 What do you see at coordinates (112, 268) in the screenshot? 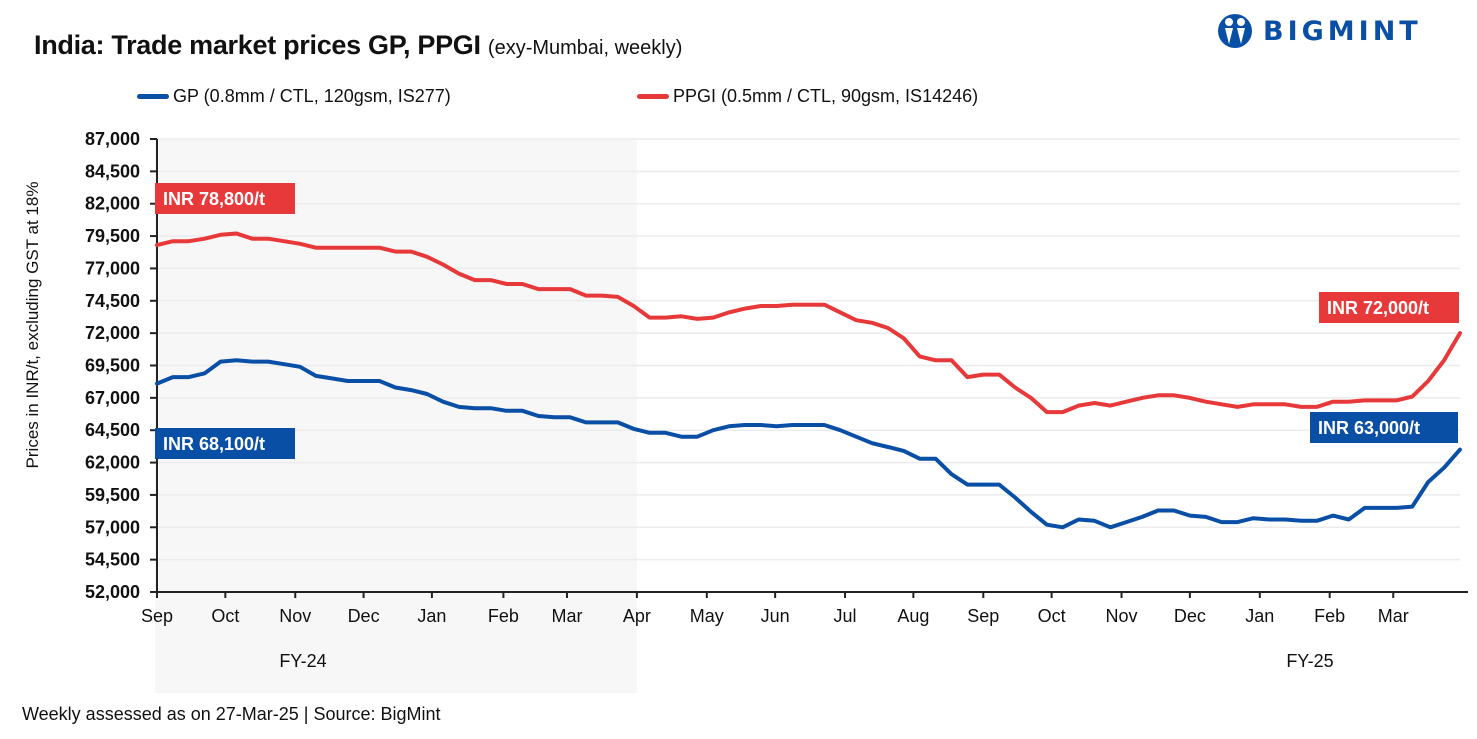
I see `y-tick-label: 77,000` at bounding box center [112, 268].